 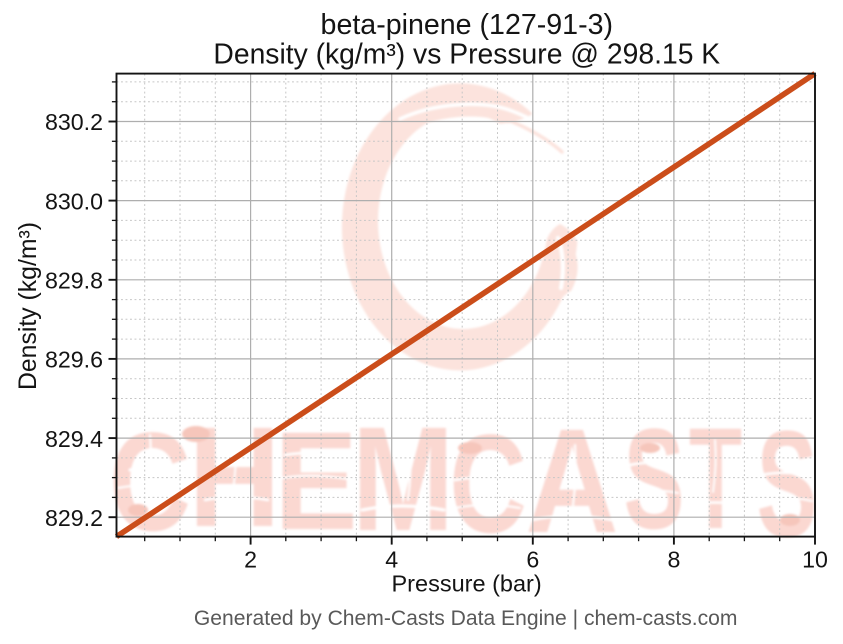 I want to click on svg-text: Density (kg/m³), so click(x=28, y=306).